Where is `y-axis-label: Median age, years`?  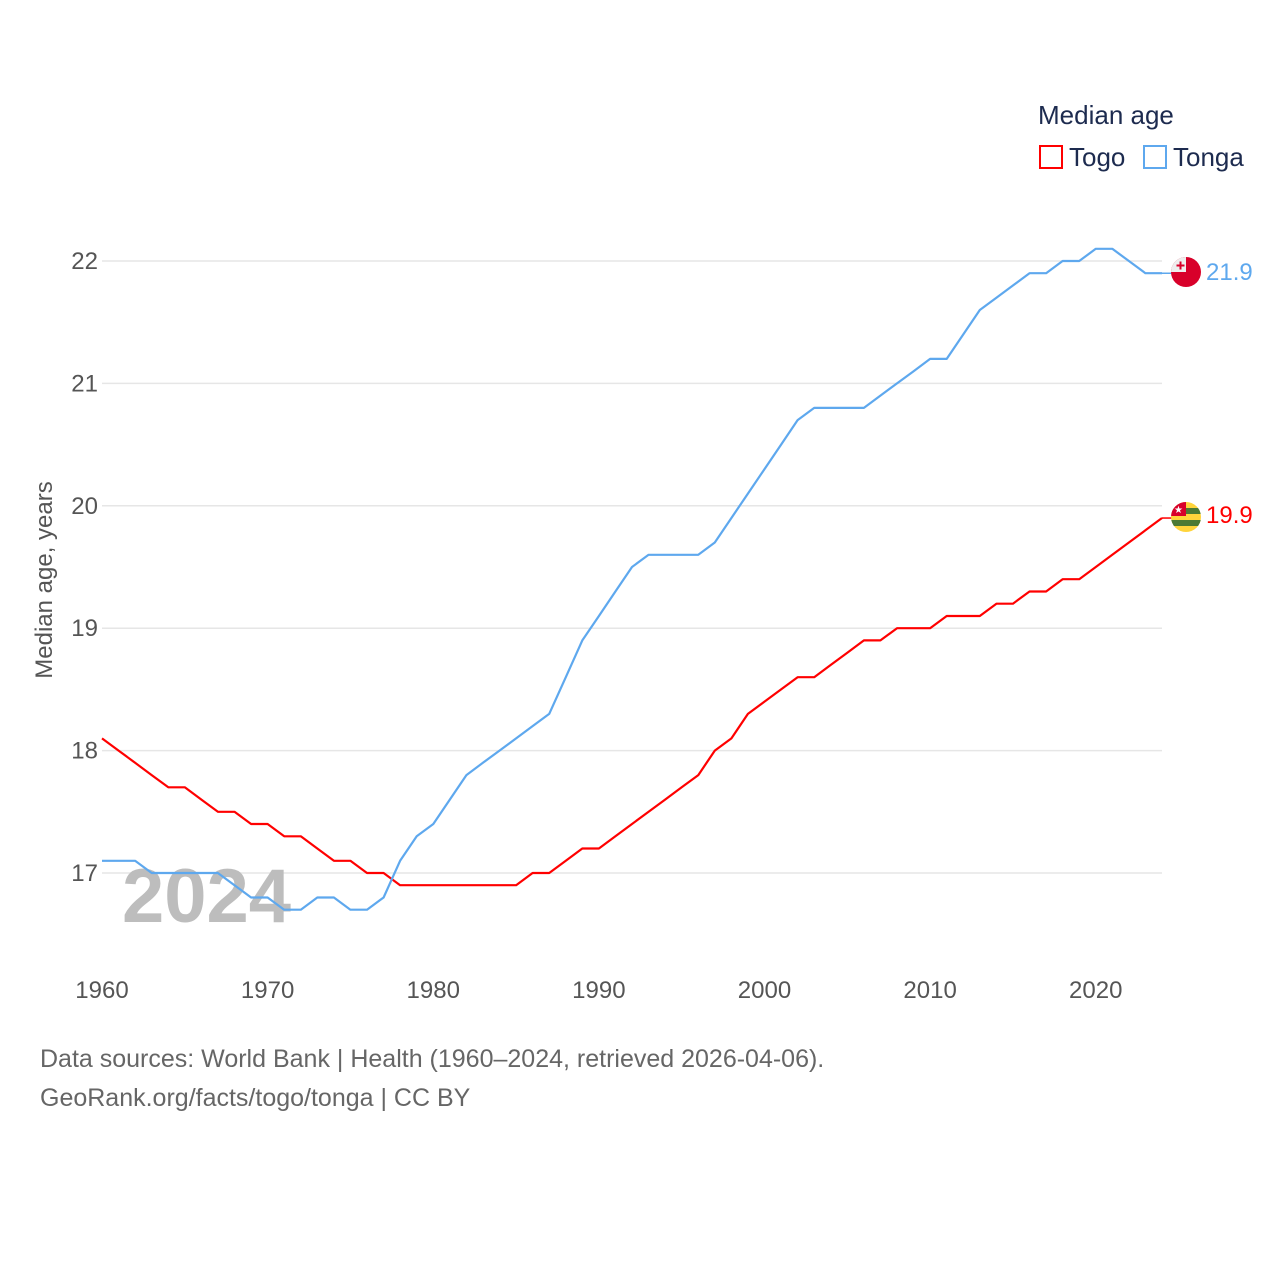
y-axis-label: Median age, years is located at coordinates (44, 579).